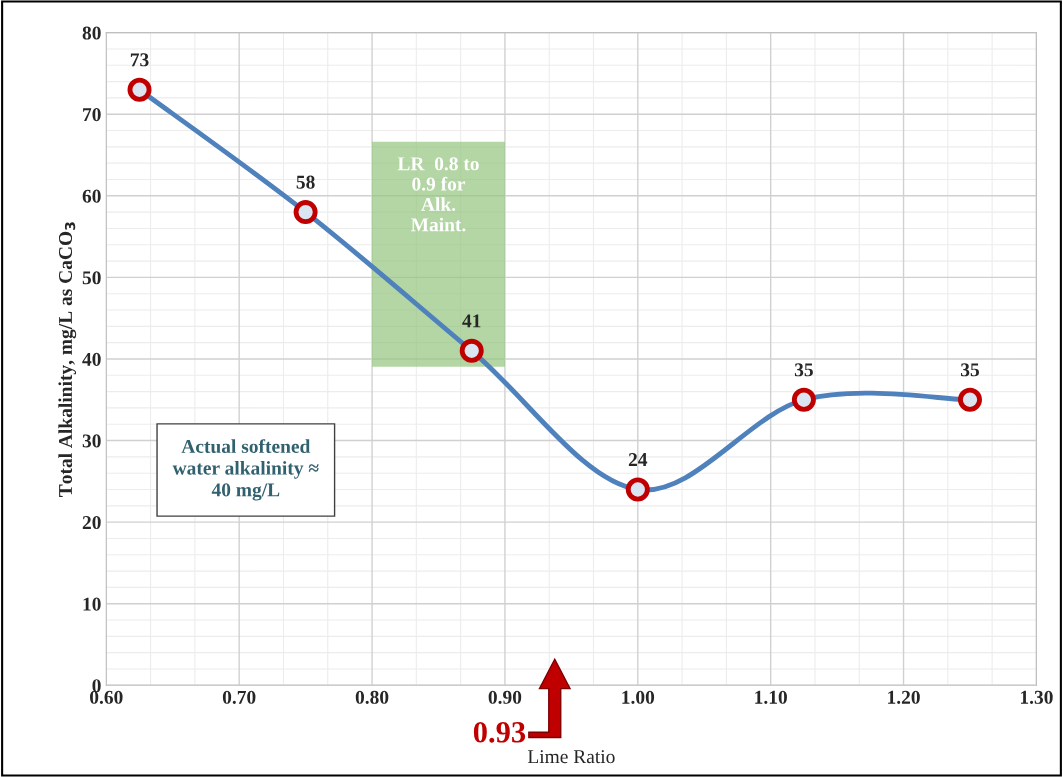 This screenshot has height=777, width=1063. Describe the element at coordinates (372, 697) in the screenshot. I see `x-tick-label: 0.80` at that location.